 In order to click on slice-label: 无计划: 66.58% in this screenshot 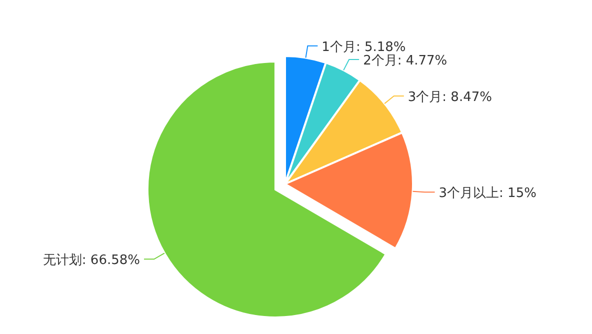, I will do `click(91, 260)`.